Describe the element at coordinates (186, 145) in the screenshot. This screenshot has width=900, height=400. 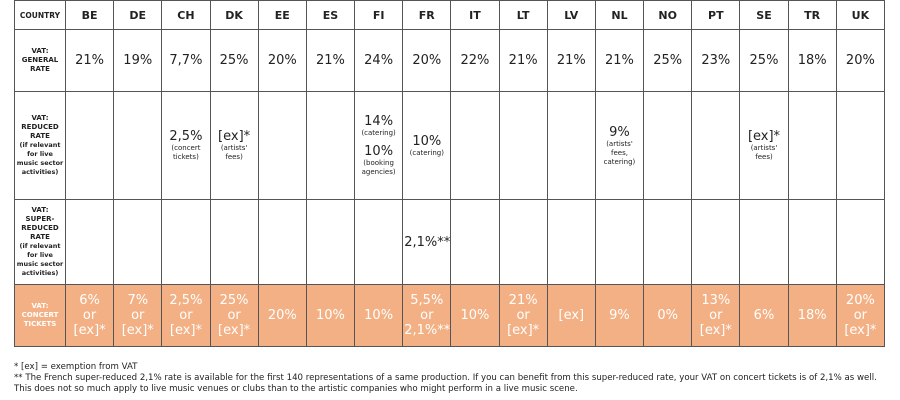
I see `cell: 2,5% (concert tickets)` at that location.